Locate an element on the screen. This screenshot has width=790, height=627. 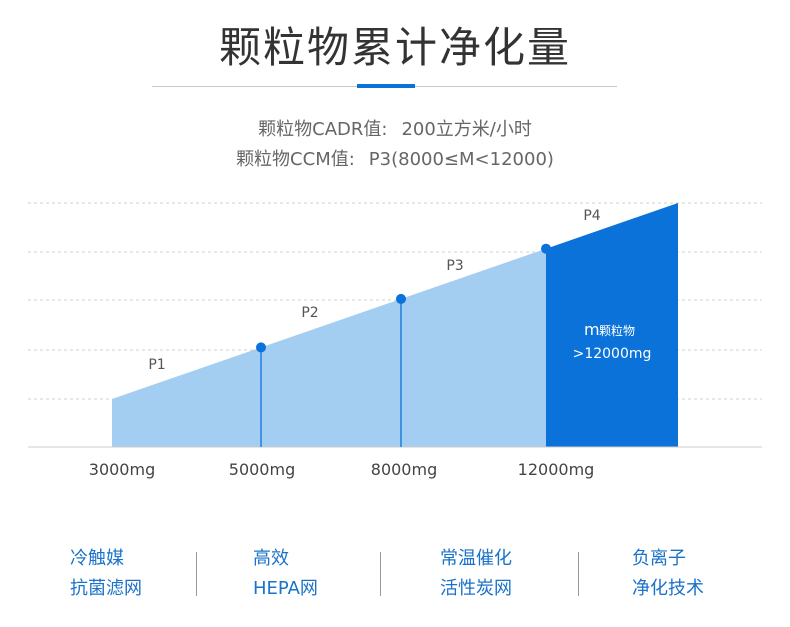
cadr-spec: 颗粒物CADR值: 200立方米/小时 is located at coordinates (395, 128).